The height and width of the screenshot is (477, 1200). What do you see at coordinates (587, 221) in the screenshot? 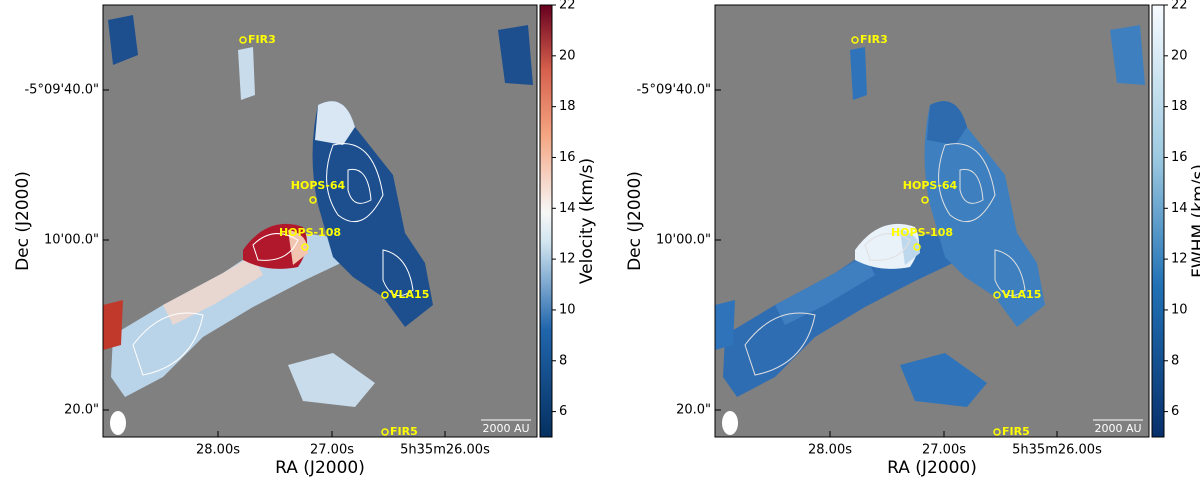
I see `colorbar-label: Velocity (km/s)` at bounding box center [587, 221].